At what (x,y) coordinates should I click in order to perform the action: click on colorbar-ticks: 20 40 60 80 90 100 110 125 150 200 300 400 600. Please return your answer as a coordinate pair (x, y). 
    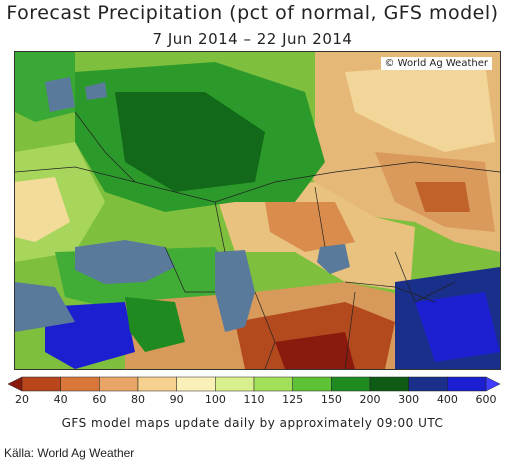
    Looking at the image, I should click on (254, 400).